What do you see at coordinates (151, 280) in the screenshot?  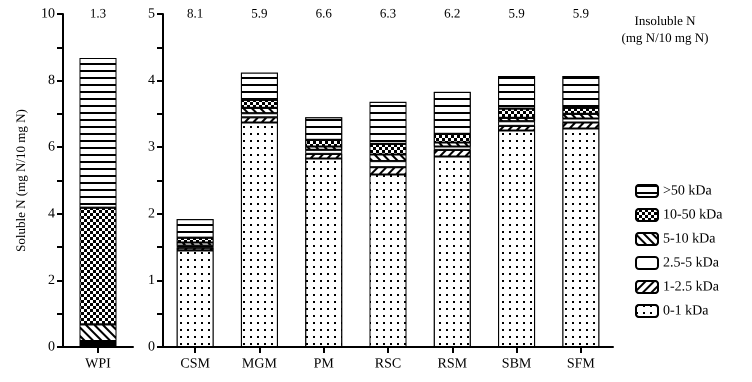 I see `y-tick-label: 1` at bounding box center [151, 280].